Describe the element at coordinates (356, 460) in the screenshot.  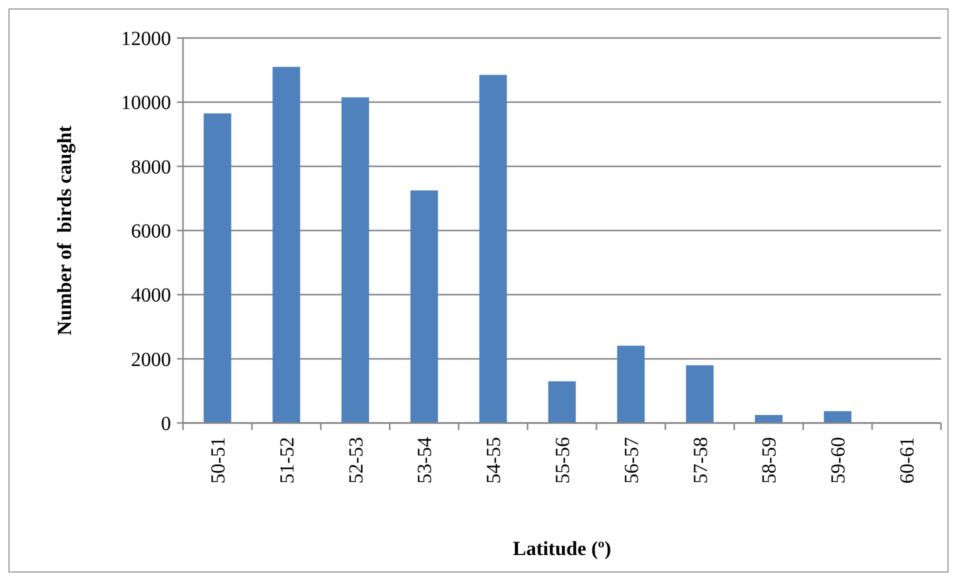
I see `x-tick-label: 52-53` at that location.